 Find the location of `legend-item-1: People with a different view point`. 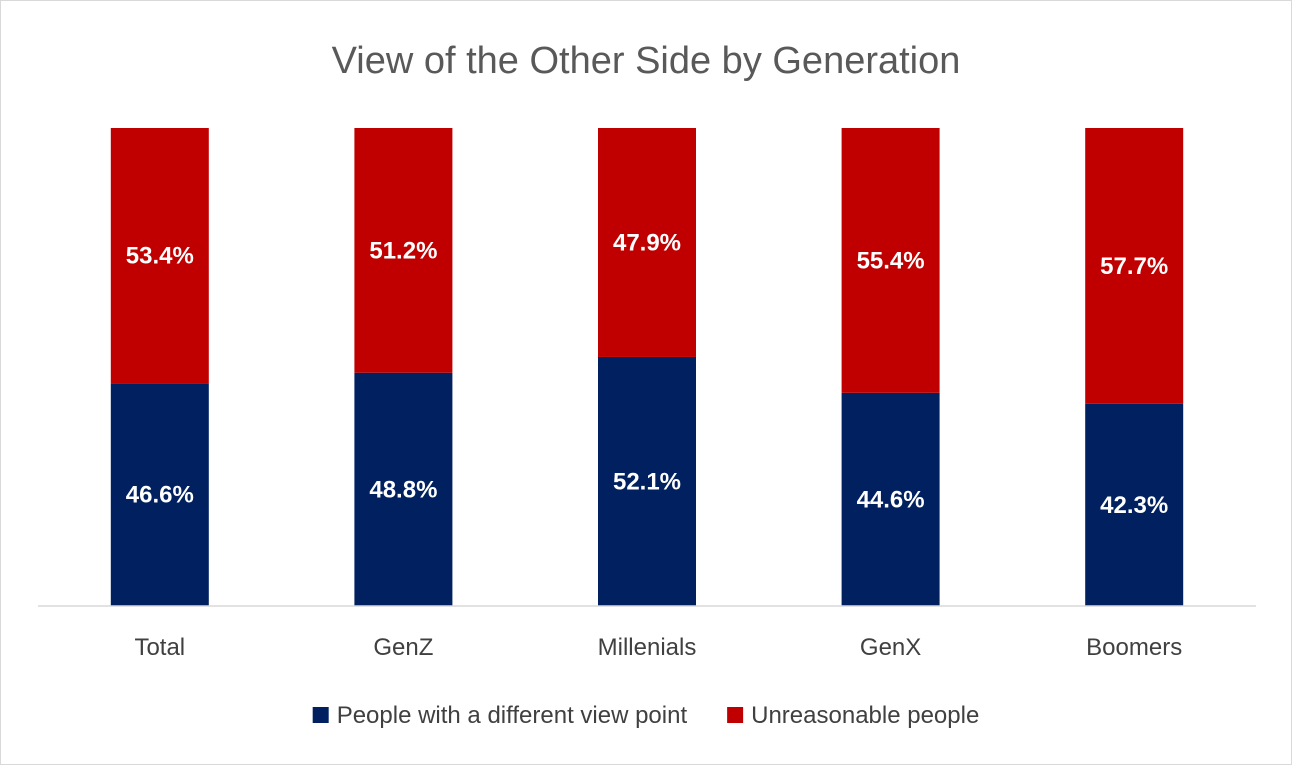

legend-item-1: People with a different view point is located at coordinates (500, 715).